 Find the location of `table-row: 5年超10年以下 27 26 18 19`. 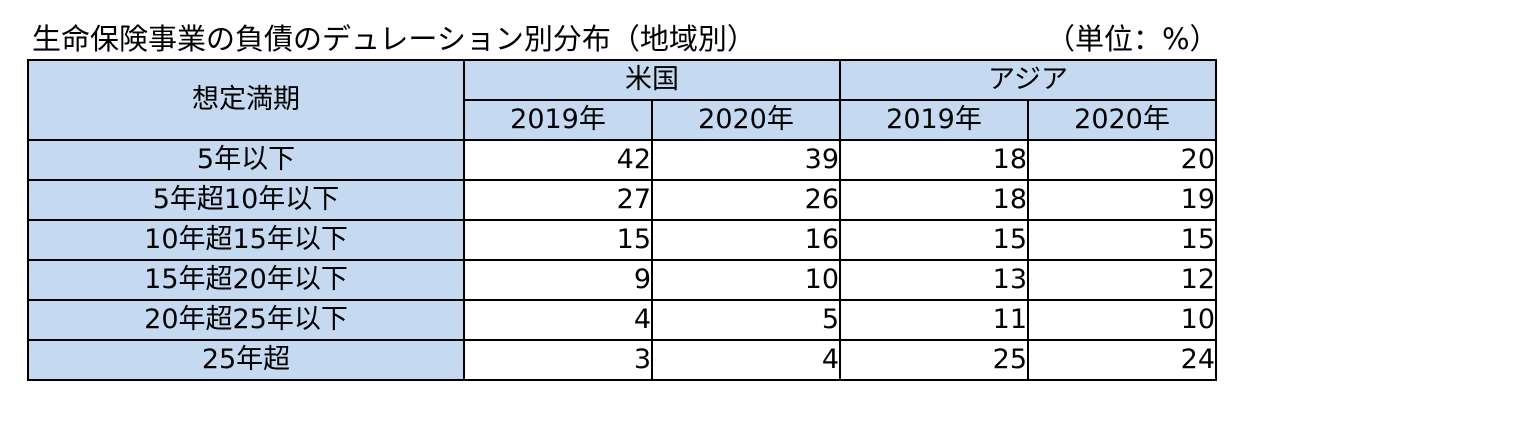

table-row: 5年超10年以下 27 26 18 19 is located at coordinates (622, 200).